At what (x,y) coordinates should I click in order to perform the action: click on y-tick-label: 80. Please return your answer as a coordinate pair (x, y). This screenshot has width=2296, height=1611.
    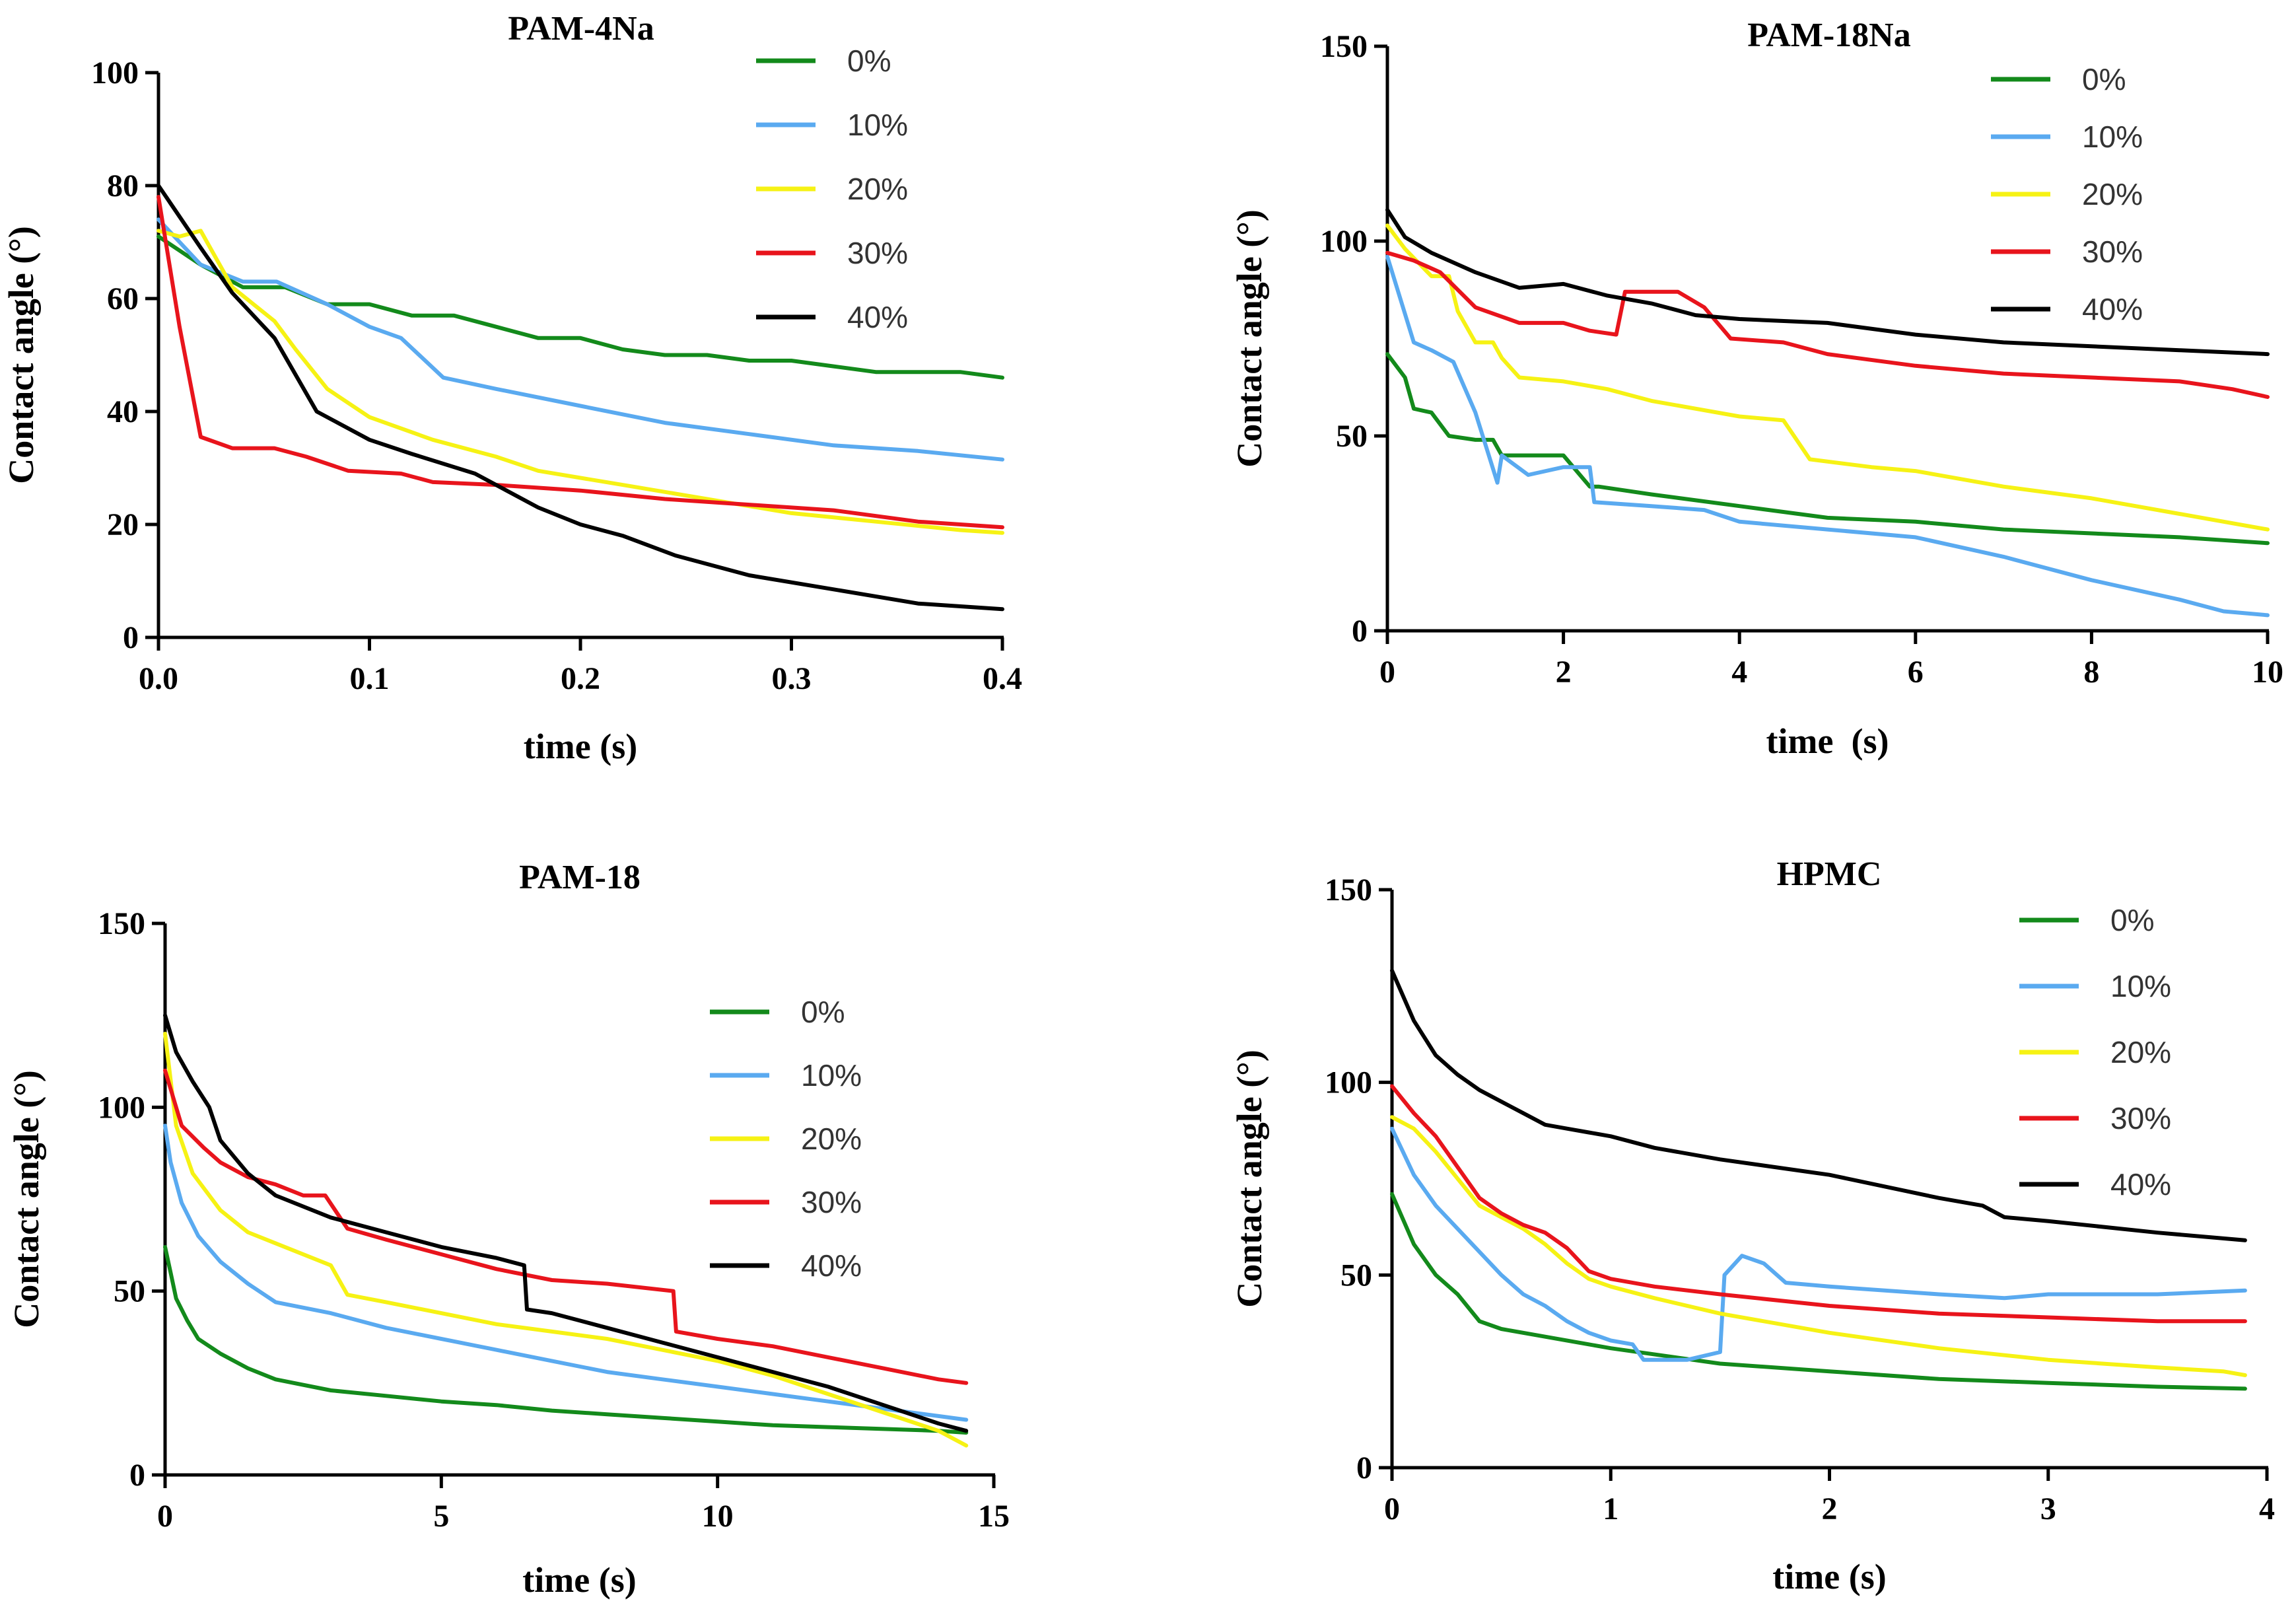
    Looking at the image, I should click on (123, 185).